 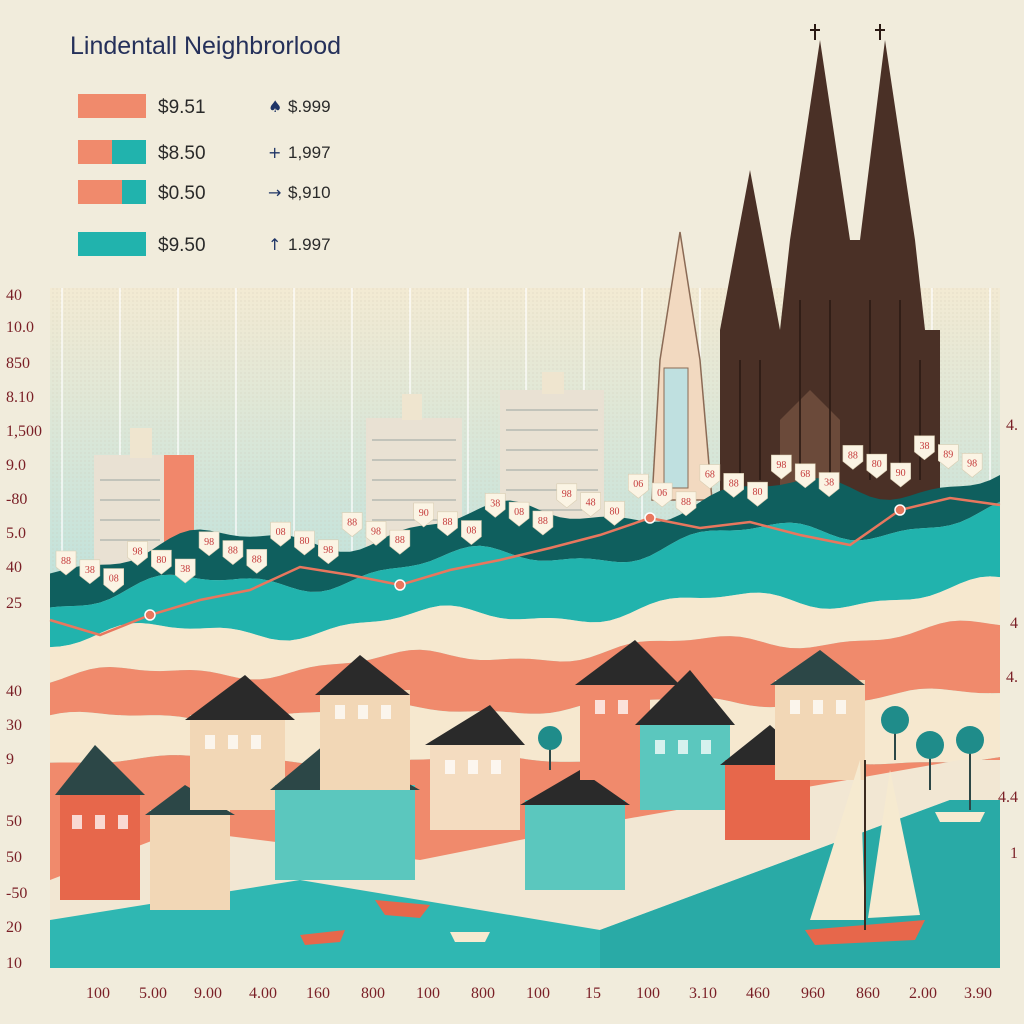 What do you see at coordinates (703, 993) in the screenshot?
I see `x-tick-label: 3.10` at bounding box center [703, 993].